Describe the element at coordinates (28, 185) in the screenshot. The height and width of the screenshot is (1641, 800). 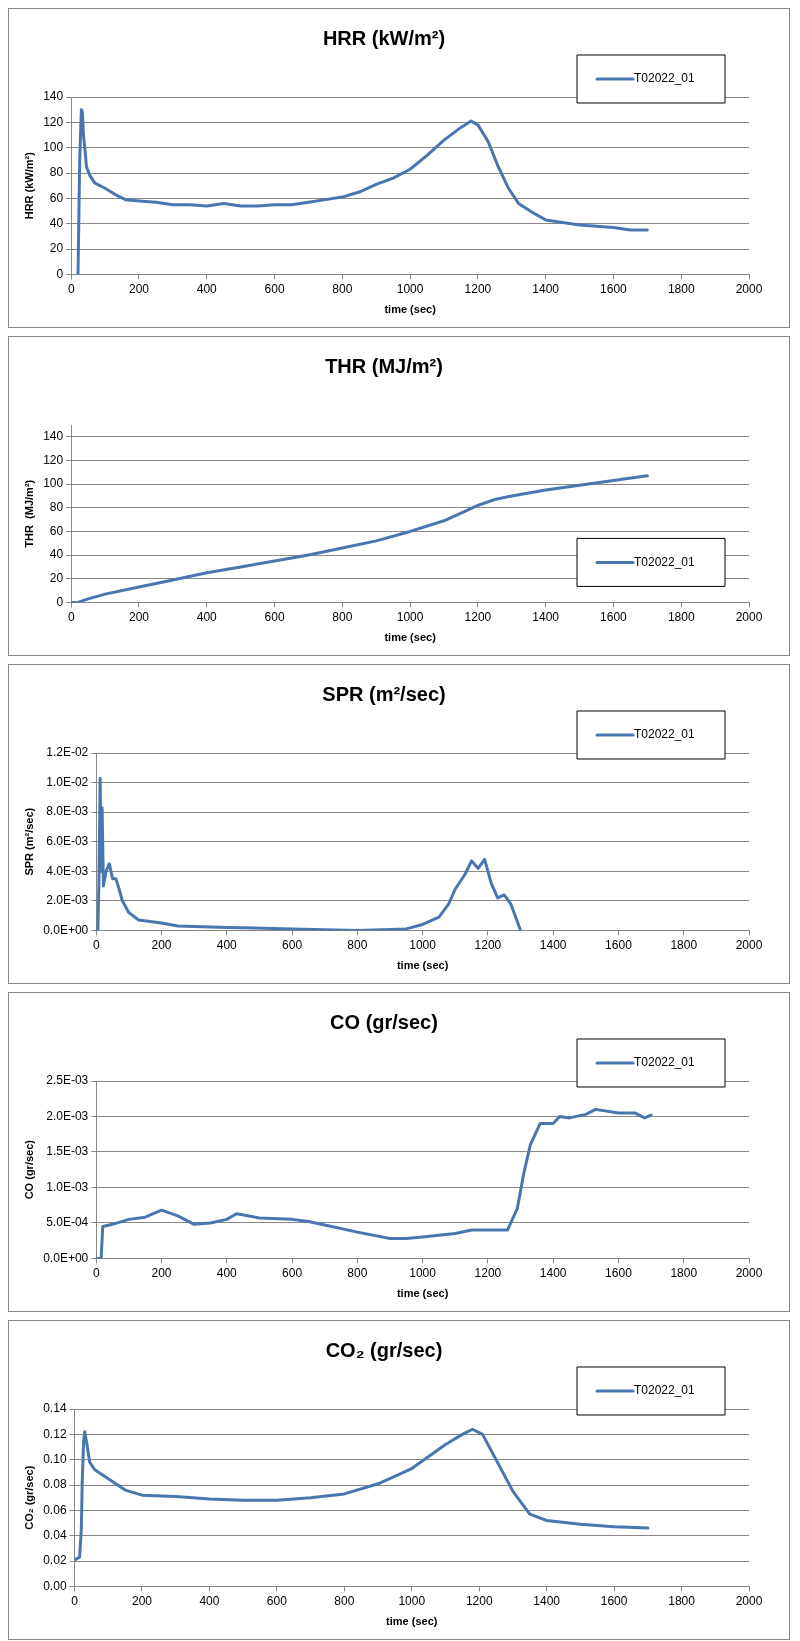
I see `y-axis-title: HRR (kW/m²)` at that location.